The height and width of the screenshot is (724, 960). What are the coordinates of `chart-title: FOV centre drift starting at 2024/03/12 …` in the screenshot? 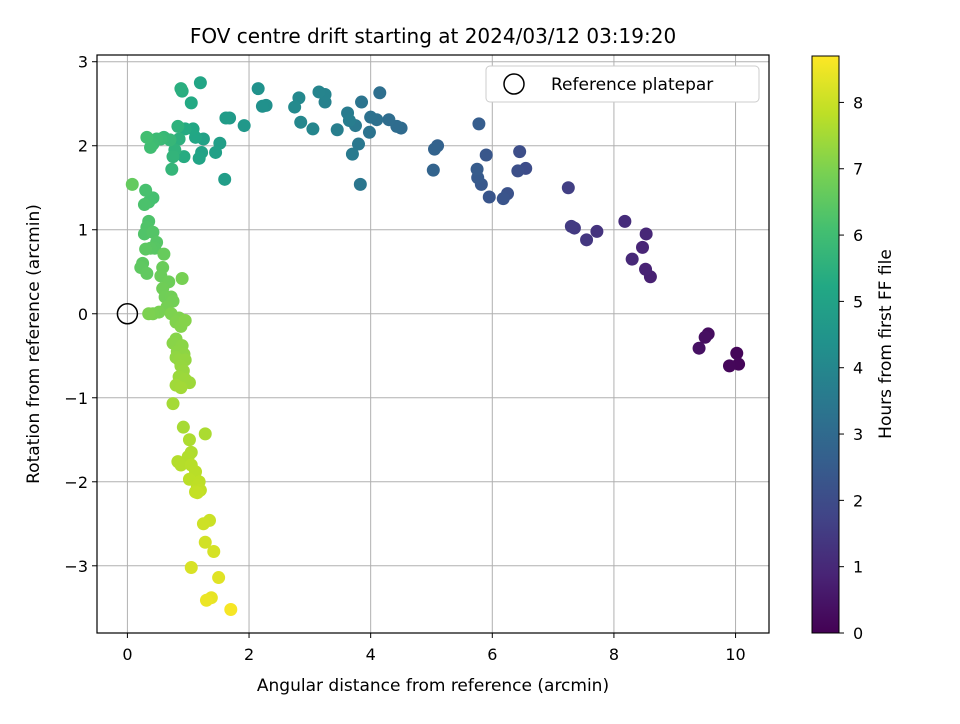 It's located at (433, 36).